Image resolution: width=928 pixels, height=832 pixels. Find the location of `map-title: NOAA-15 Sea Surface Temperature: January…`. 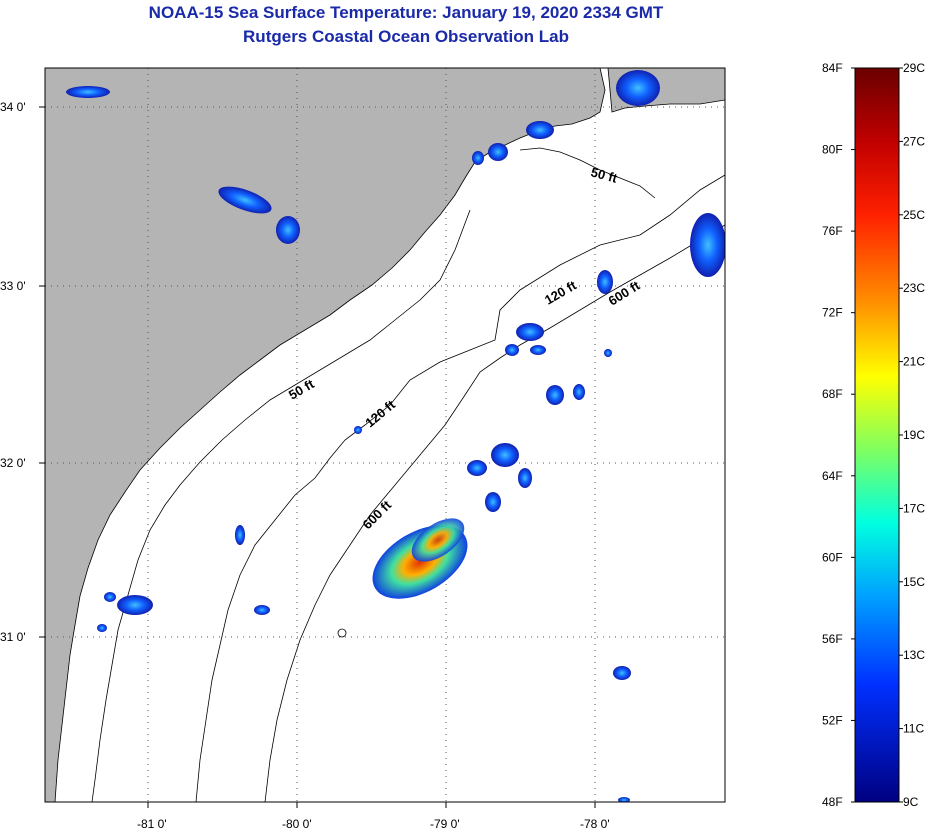

map-title: NOAA-15 Sea Surface Temperature: January… is located at coordinates (406, 12).